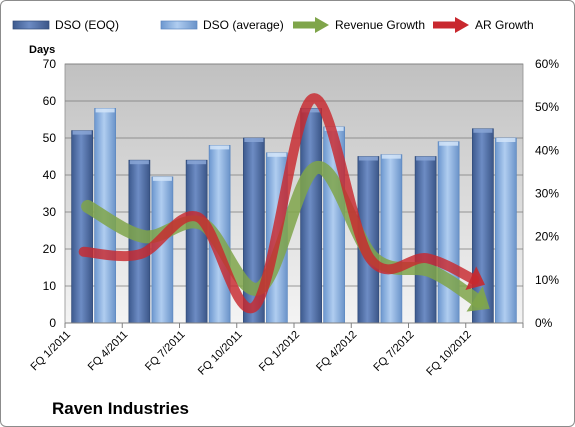 This screenshot has width=575, height=427. Describe the element at coordinates (336, 351) in the screenshot. I see `x-tick-label: FQ 4/2012` at that location.